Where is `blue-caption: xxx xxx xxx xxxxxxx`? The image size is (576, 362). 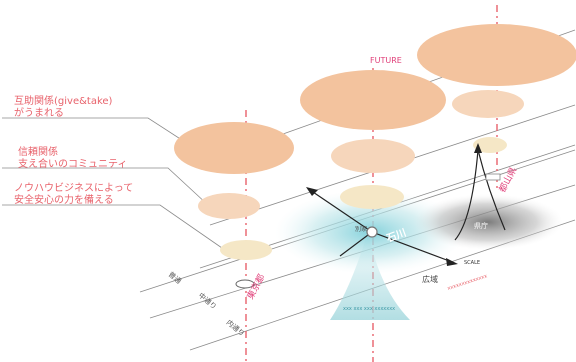 blue-caption: xxx xxx xxx xxxxxxx is located at coordinates (369, 309).